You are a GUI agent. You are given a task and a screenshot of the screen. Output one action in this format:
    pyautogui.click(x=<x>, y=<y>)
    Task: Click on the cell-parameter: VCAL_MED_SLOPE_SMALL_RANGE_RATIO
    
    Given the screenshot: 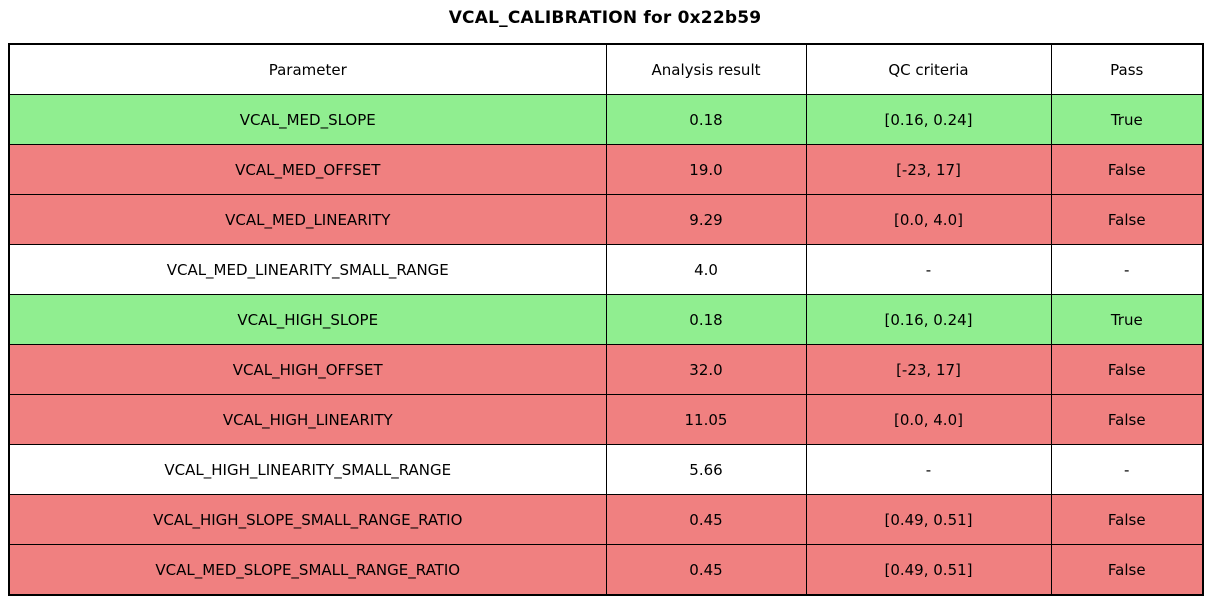 What is the action you would take?
    pyautogui.click(x=307, y=570)
    